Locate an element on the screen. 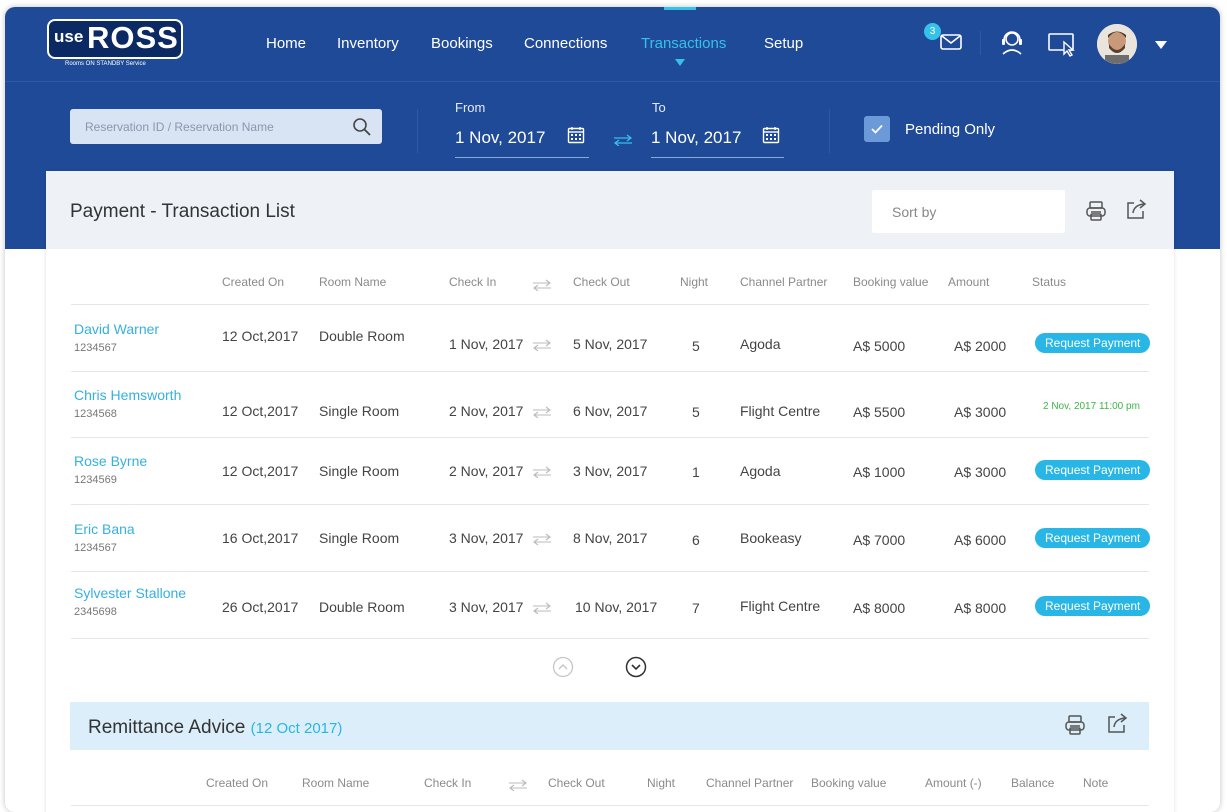 The width and height of the screenshot is (1227, 812). created-on-cell: 16 Oct,2017 is located at coordinates (260, 538).